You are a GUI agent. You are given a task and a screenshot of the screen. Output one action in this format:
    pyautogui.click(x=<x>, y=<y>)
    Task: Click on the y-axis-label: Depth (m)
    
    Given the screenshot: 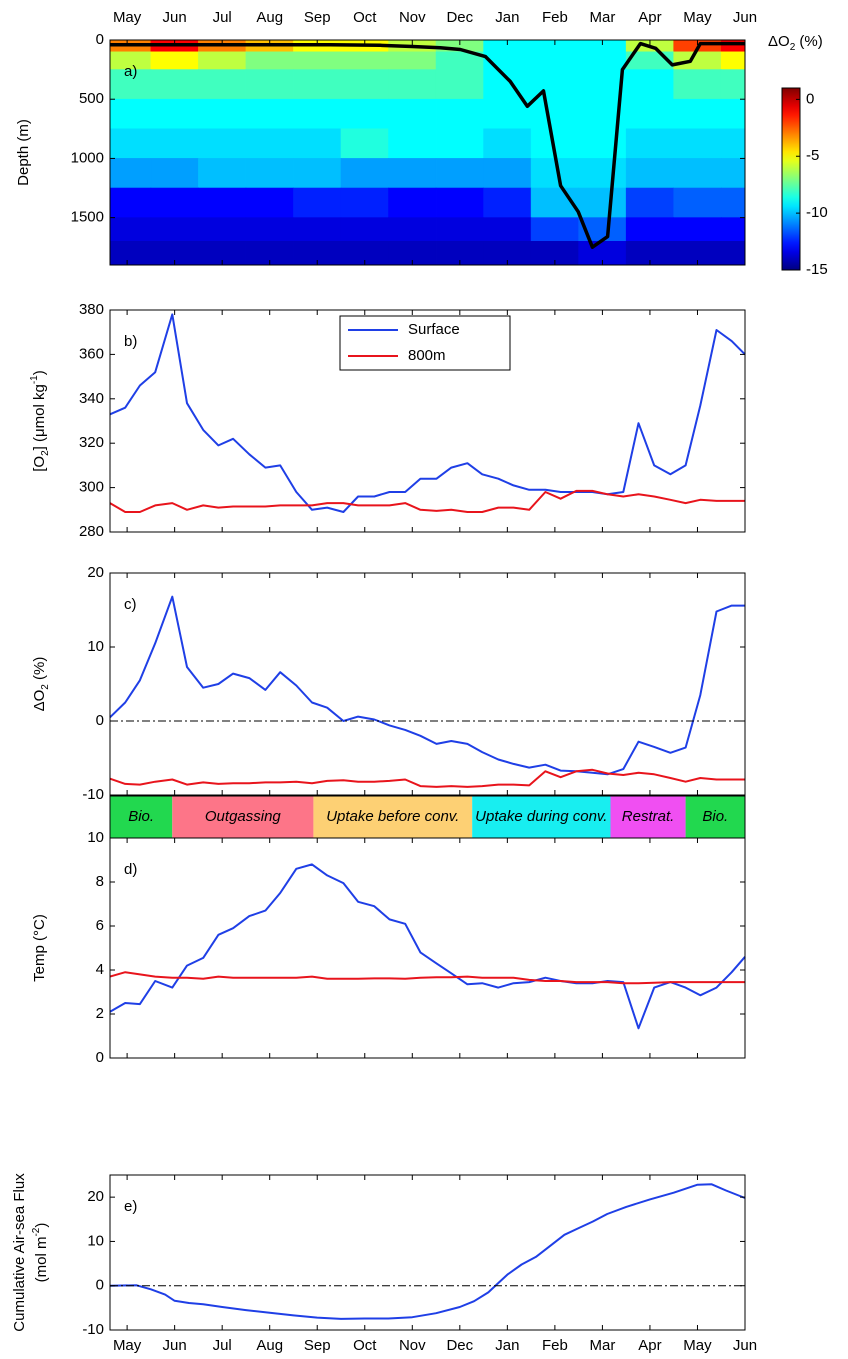 What is the action you would take?
    pyautogui.click(x=23, y=152)
    